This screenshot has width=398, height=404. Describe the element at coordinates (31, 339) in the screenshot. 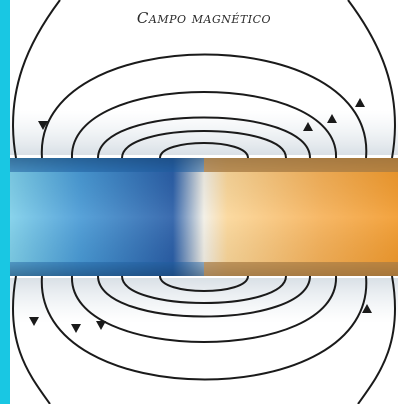

I see `field-line-bottom-left-outer` at that location.